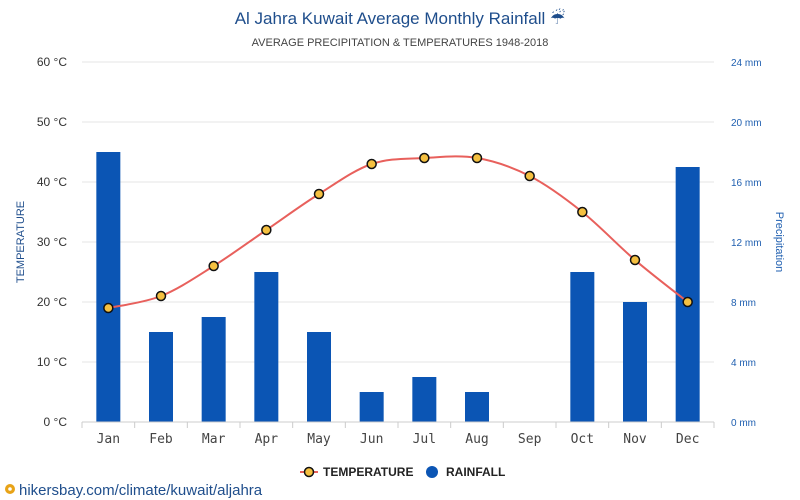 The image size is (800, 500). Describe the element at coordinates (432, 472) in the screenshot. I see `legend-rainfall-marker` at that location.